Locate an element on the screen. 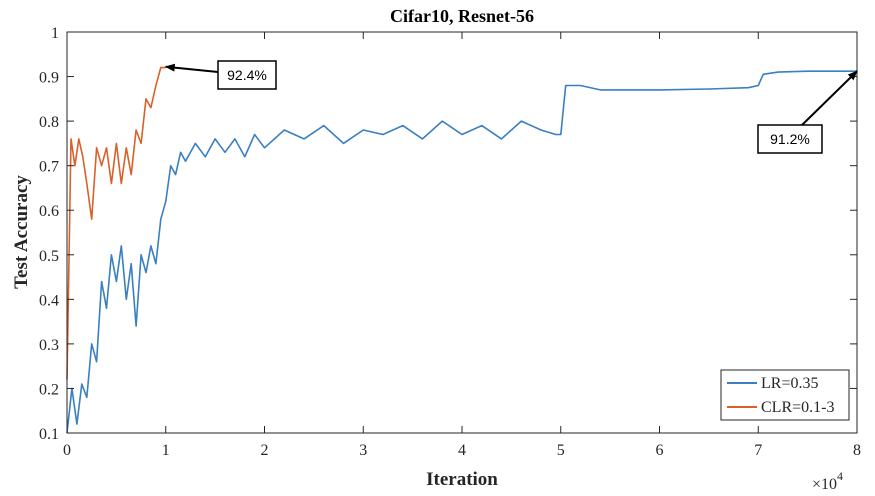 Image resolution: width=875 pixels, height=496 pixels. y-tick-label: 0.9 is located at coordinates (49, 78).